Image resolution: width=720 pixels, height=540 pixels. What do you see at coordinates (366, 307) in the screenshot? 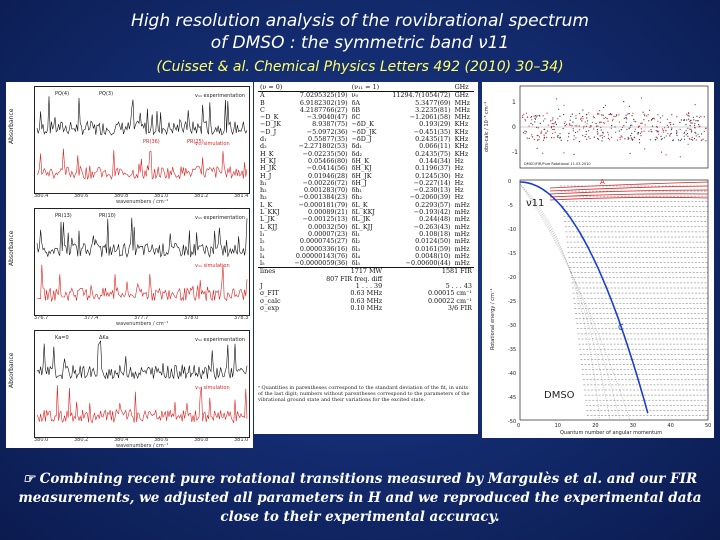
I see `summary-row: σ_exp 0.10 MHz 3/6 FIR` at bounding box center [366, 307].